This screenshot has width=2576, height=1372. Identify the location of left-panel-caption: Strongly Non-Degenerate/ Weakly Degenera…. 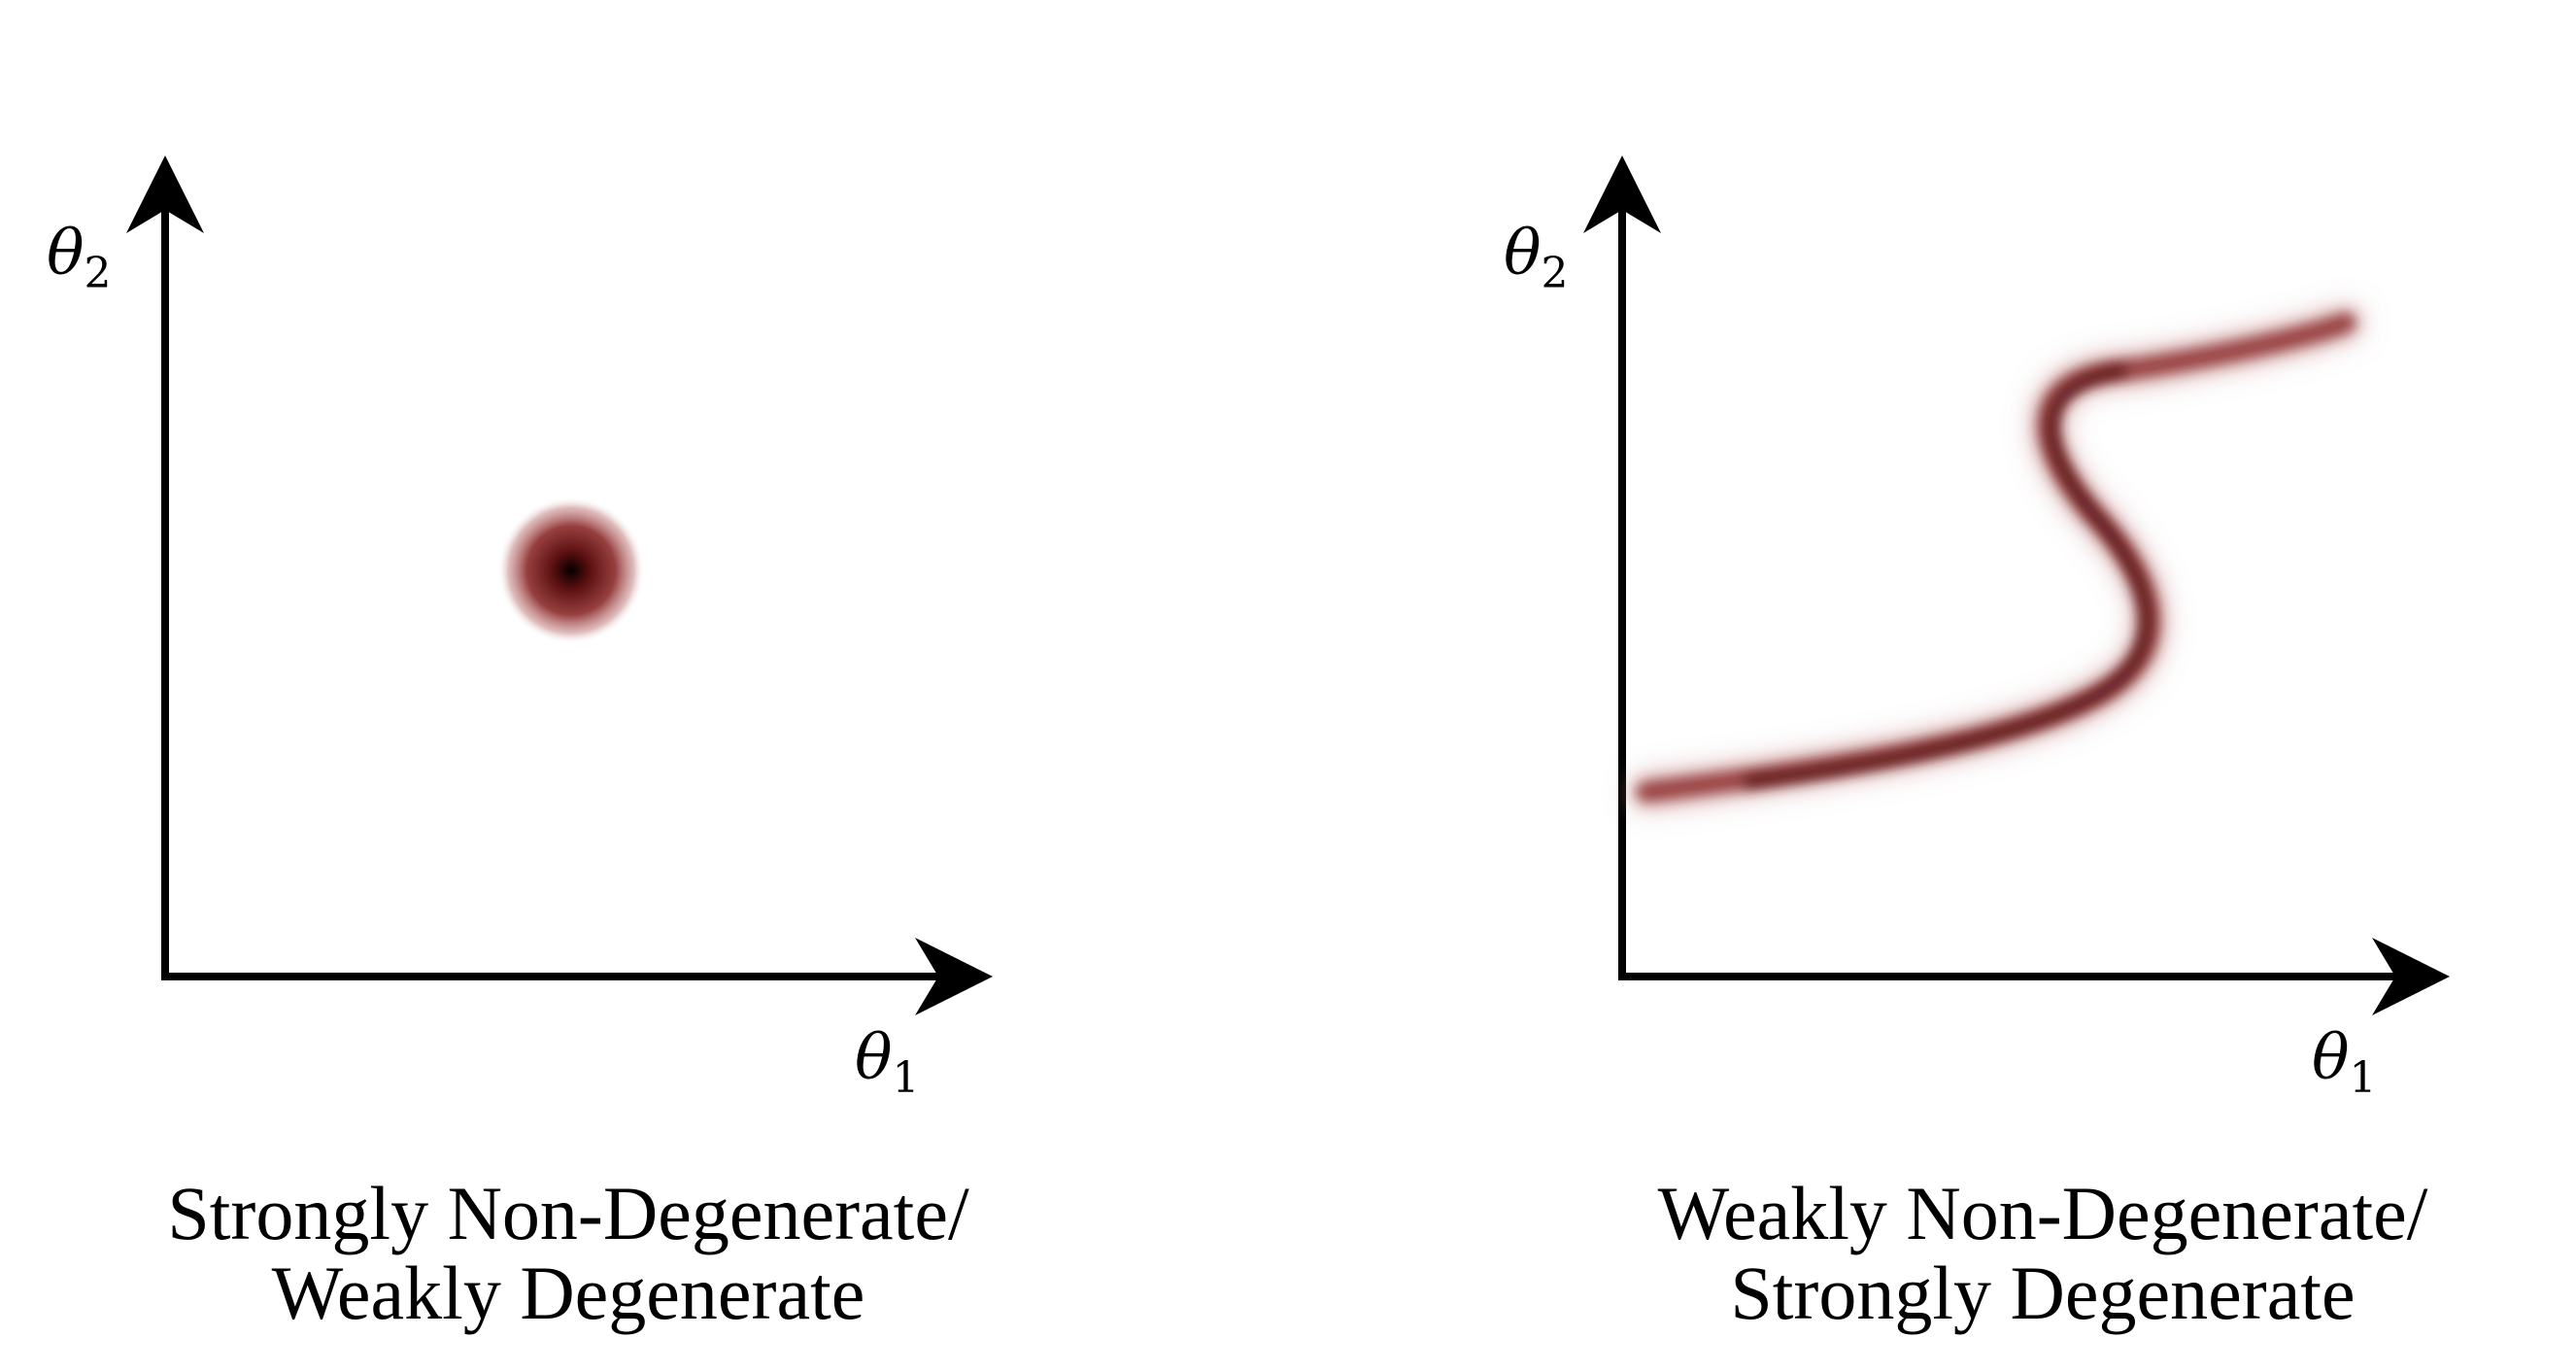
(568, 1254).